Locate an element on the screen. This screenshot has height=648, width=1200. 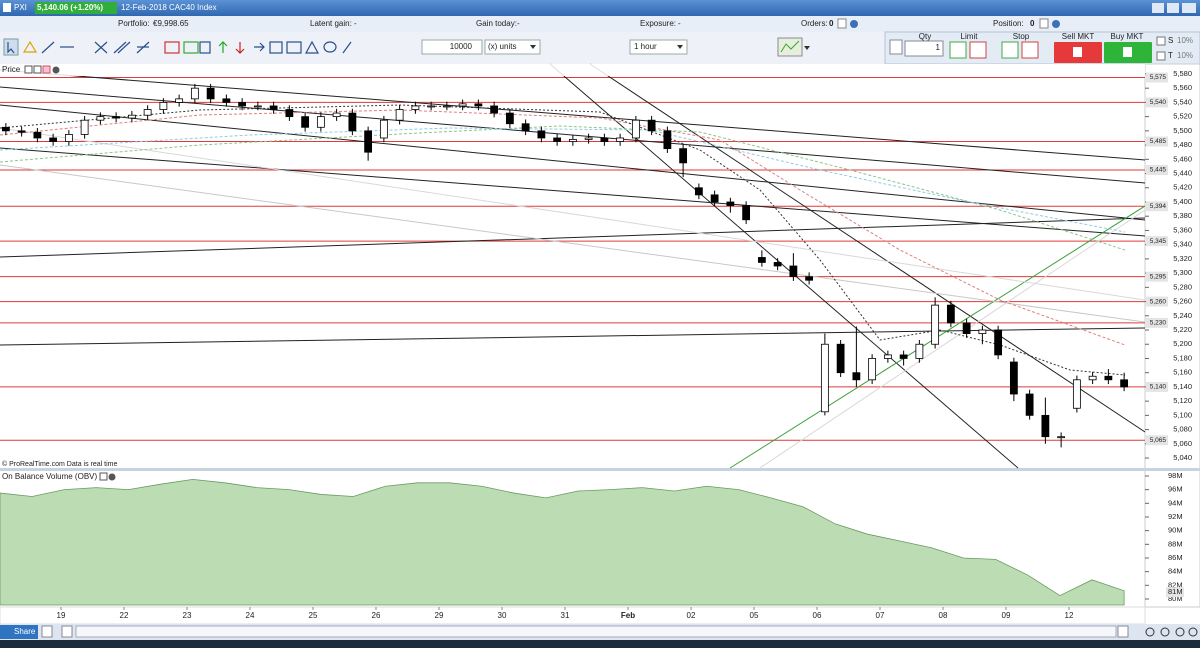
chart-type-icon is located at coordinates (790, 46).